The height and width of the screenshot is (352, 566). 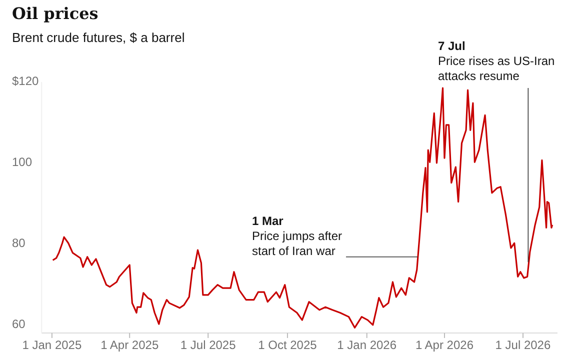 What do you see at coordinates (22, 162) in the screenshot?
I see `y-tick-label: 100` at bounding box center [22, 162].